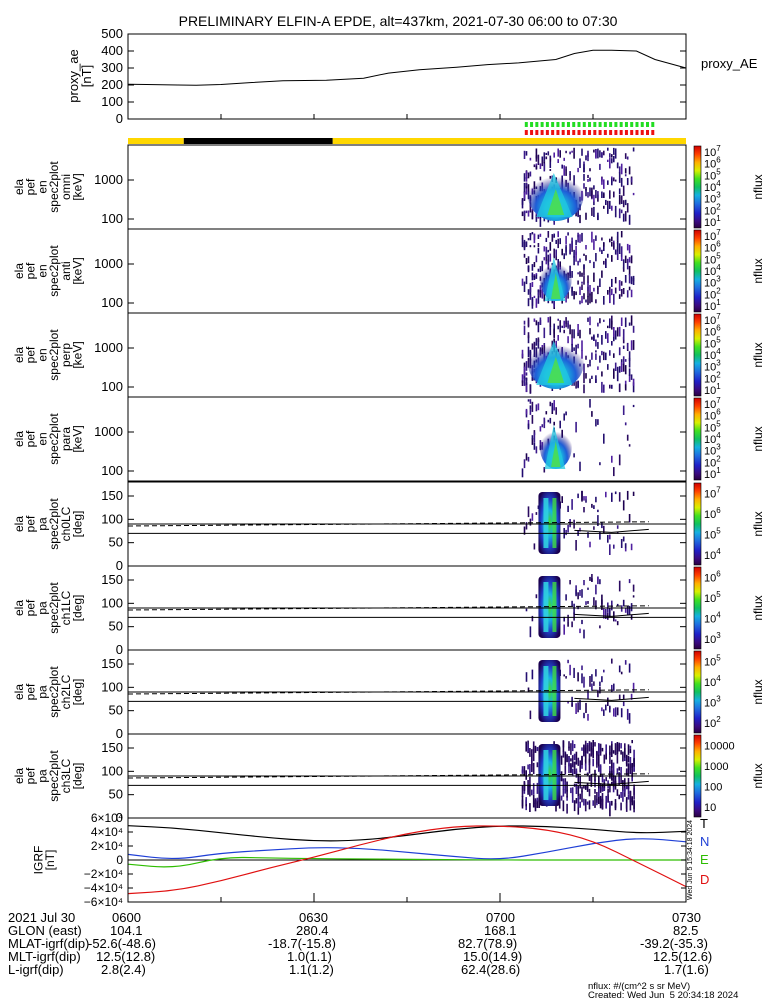  I want to click on side-stamp: Wed Jun 5 15:34:18 2024, so click(690, 860).